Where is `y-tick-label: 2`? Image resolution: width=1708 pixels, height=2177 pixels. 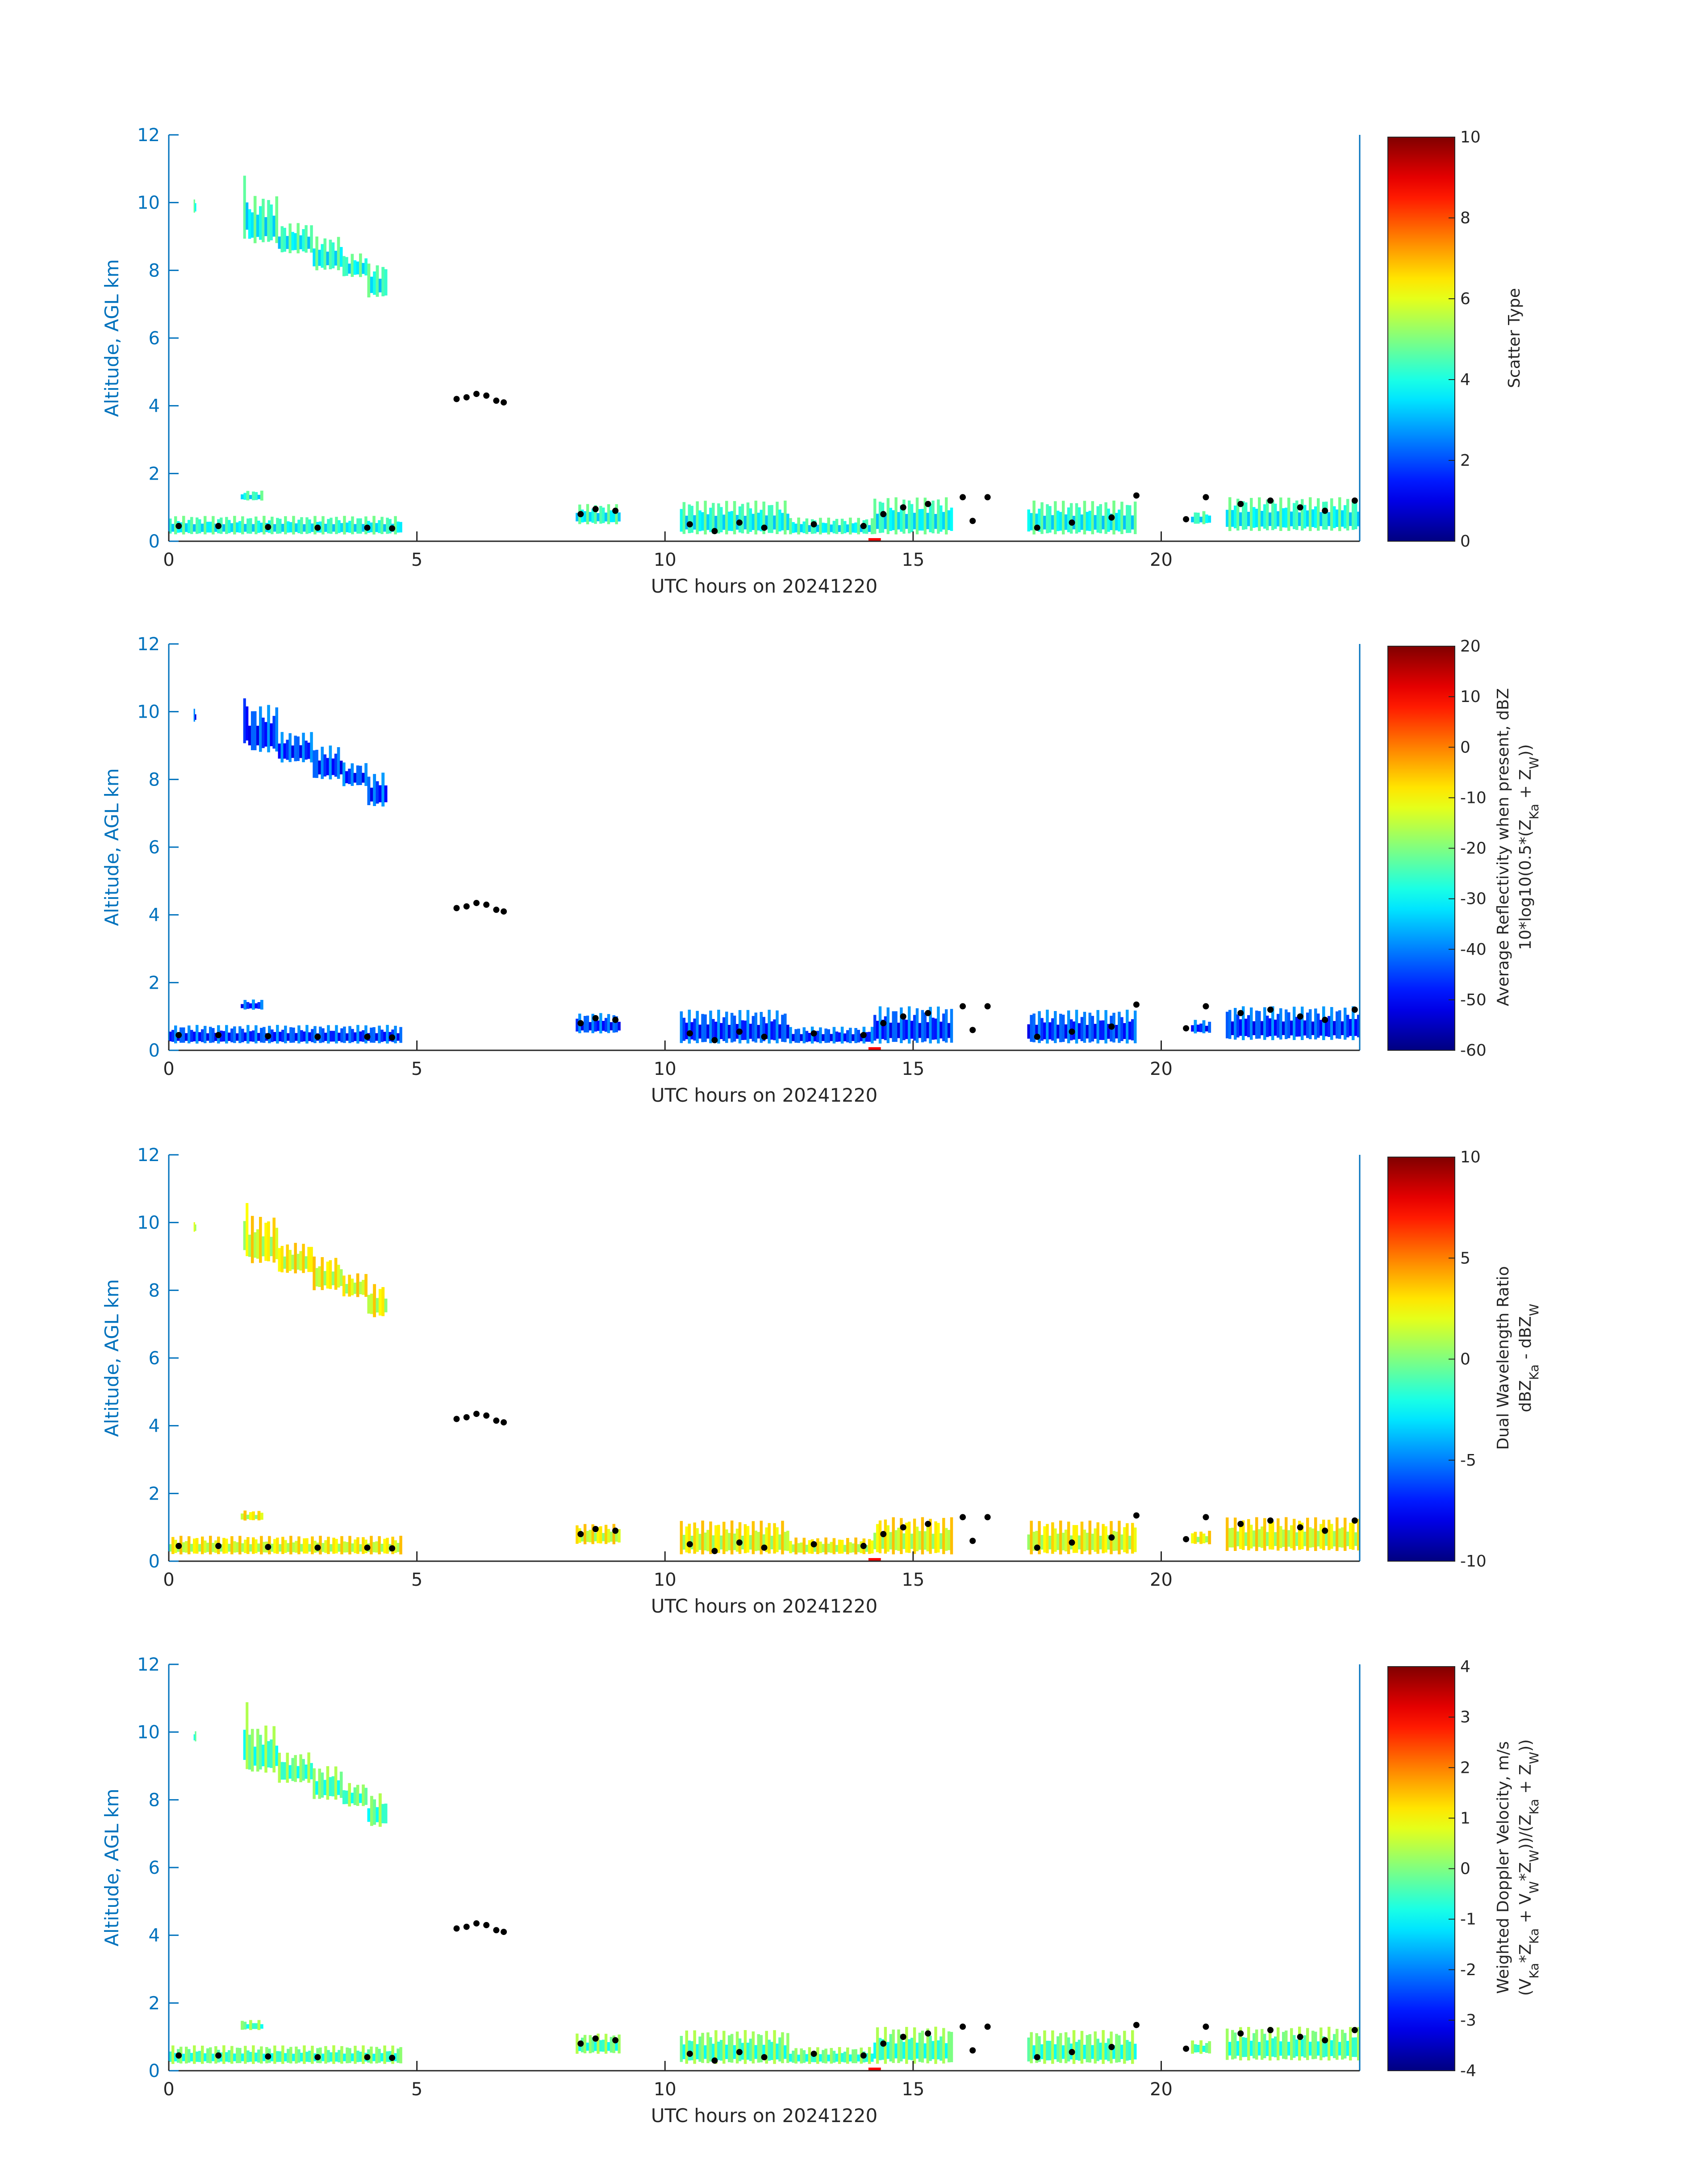 y-tick-label: 2 is located at coordinates (154, 983).